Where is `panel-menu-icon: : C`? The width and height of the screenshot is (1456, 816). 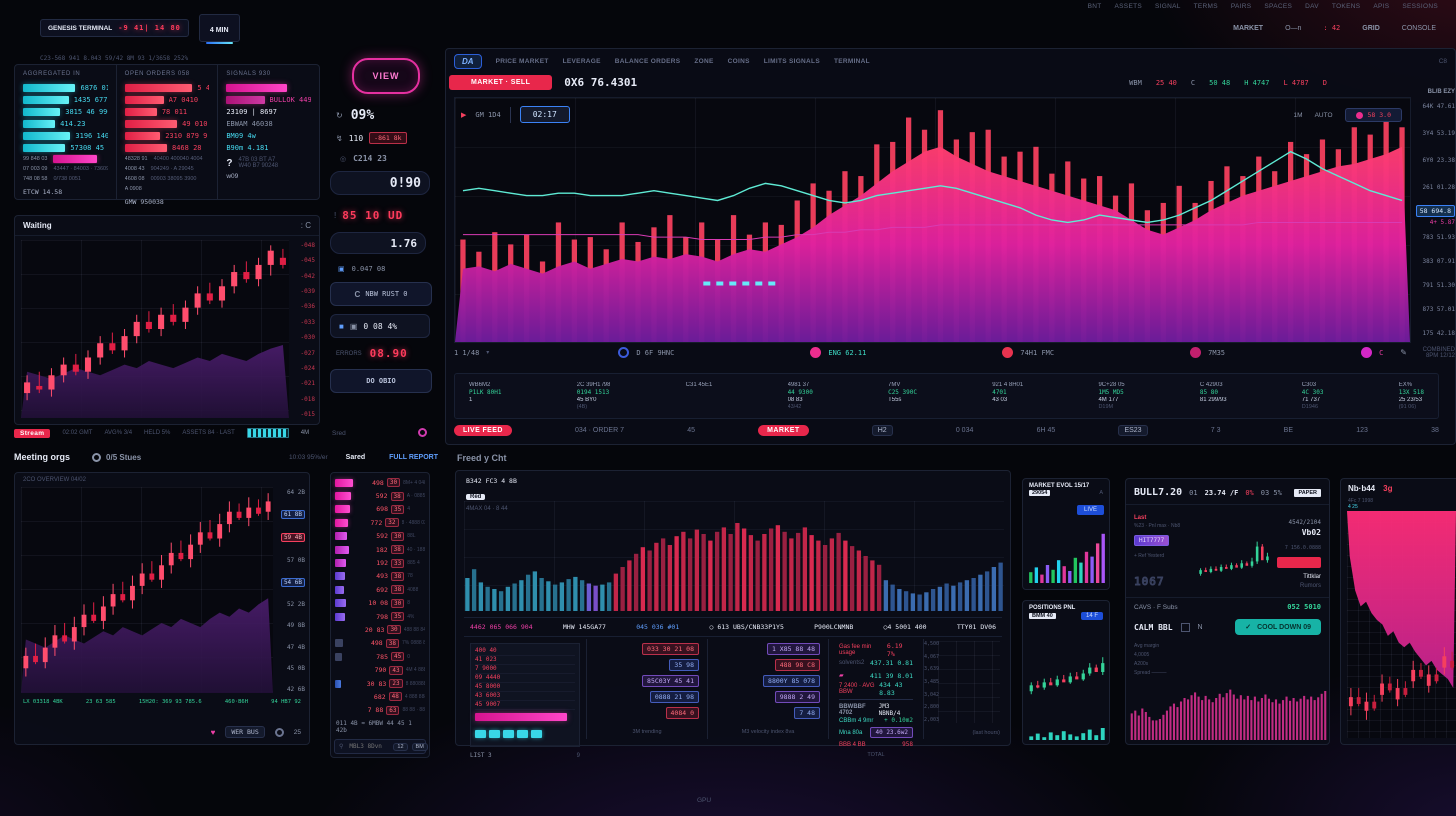 panel-menu-icon: : C is located at coordinates (305, 225).